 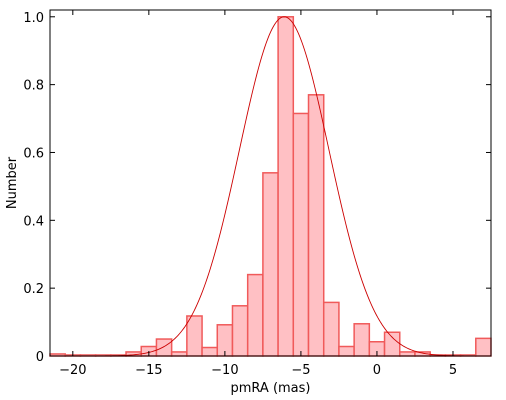 I want to click on y-tick-label: 0.2, so click(x=33, y=289).